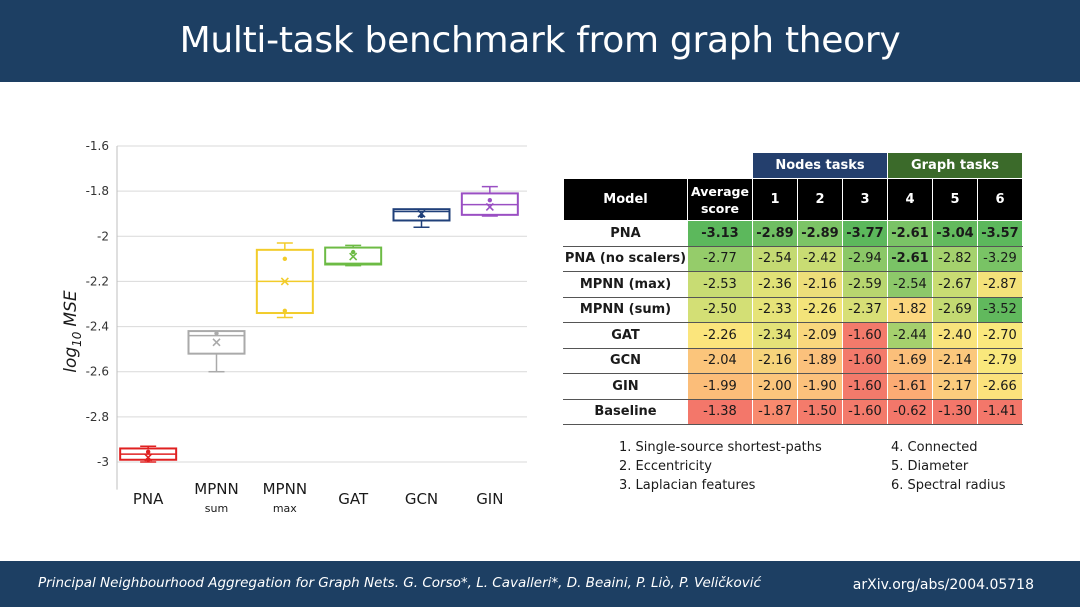 This screenshot has width=1080, height=607. What do you see at coordinates (489, 499) in the screenshot?
I see `x-category-label: GIN` at bounding box center [489, 499].